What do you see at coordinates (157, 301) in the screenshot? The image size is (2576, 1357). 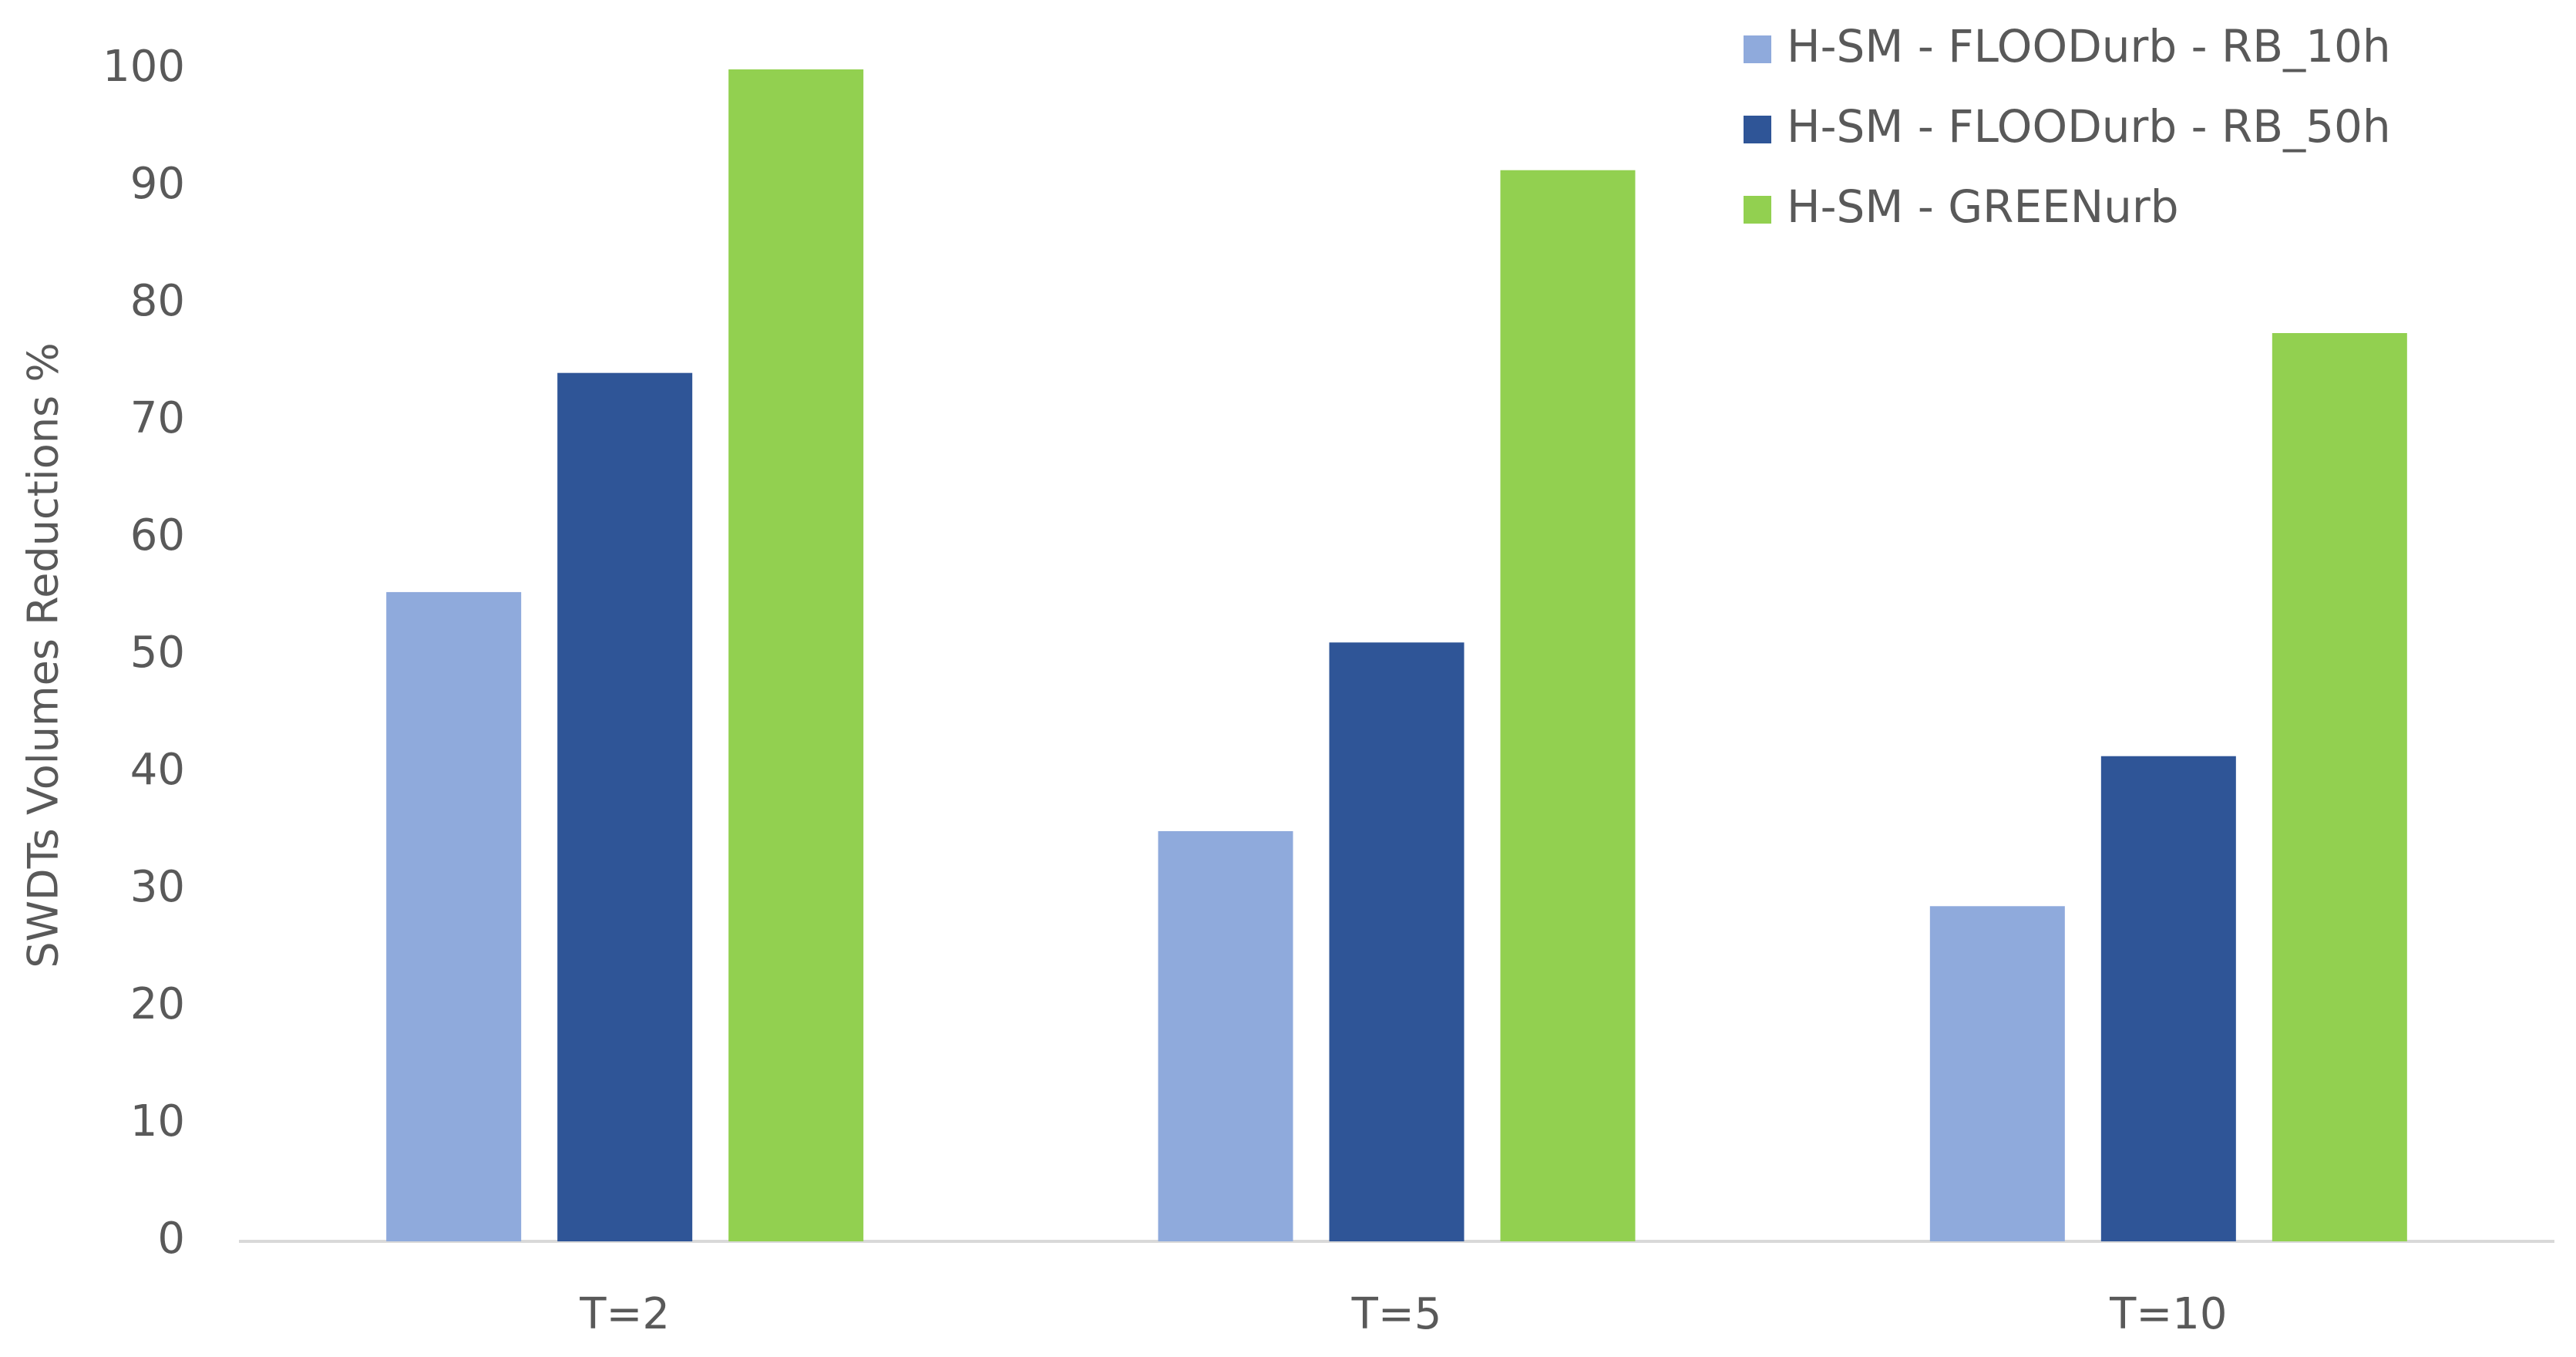 I see `y-tick-label: 80` at bounding box center [157, 301].